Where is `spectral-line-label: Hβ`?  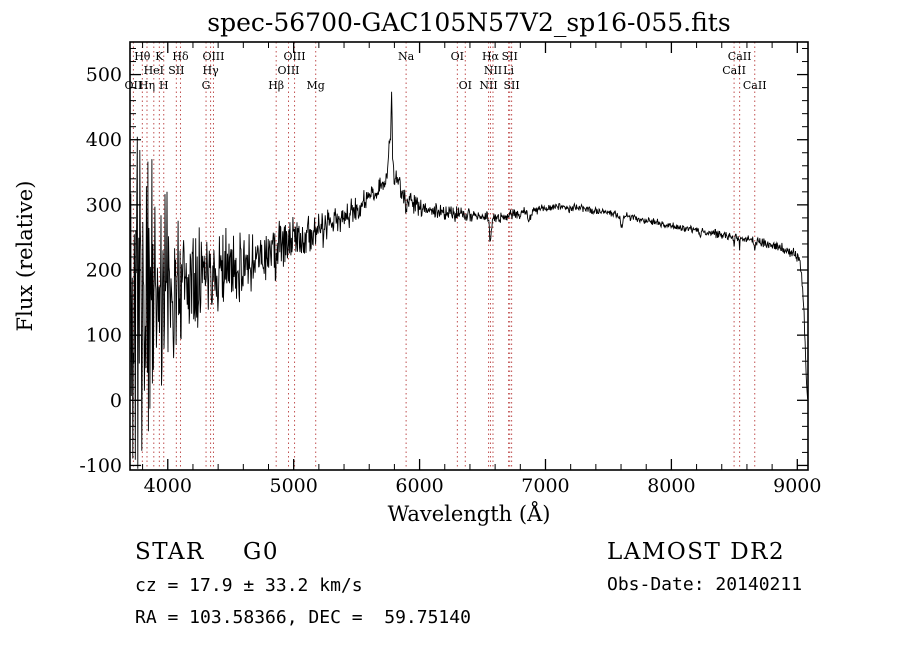
spectral-line-label: Hβ is located at coordinates (276, 85).